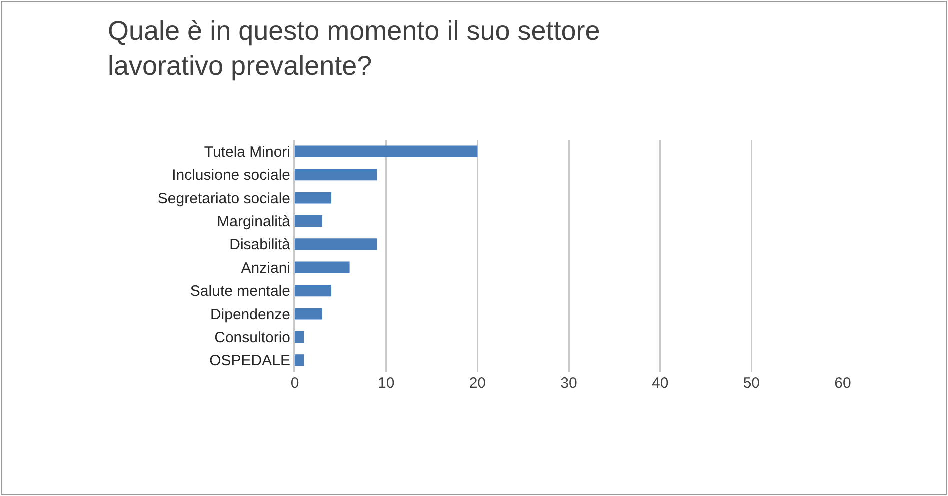 This screenshot has height=496, width=948. What do you see at coordinates (751, 383) in the screenshot?
I see `x-tick-label: 50` at bounding box center [751, 383].